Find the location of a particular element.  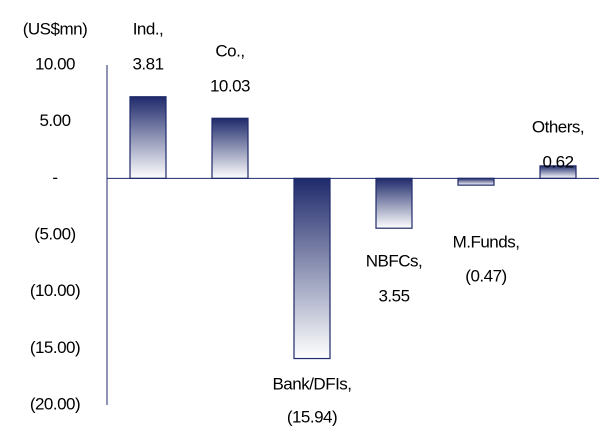

category-label: Co., is located at coordinates (229, 50).